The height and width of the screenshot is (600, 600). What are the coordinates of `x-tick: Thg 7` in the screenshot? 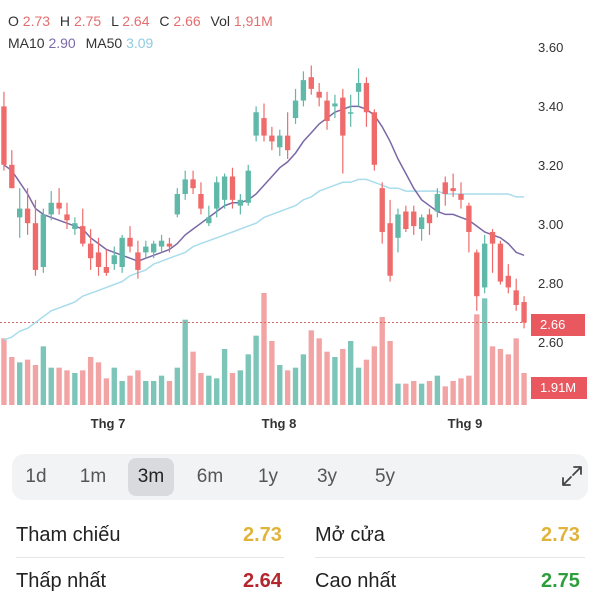 It's located at (108, 423).